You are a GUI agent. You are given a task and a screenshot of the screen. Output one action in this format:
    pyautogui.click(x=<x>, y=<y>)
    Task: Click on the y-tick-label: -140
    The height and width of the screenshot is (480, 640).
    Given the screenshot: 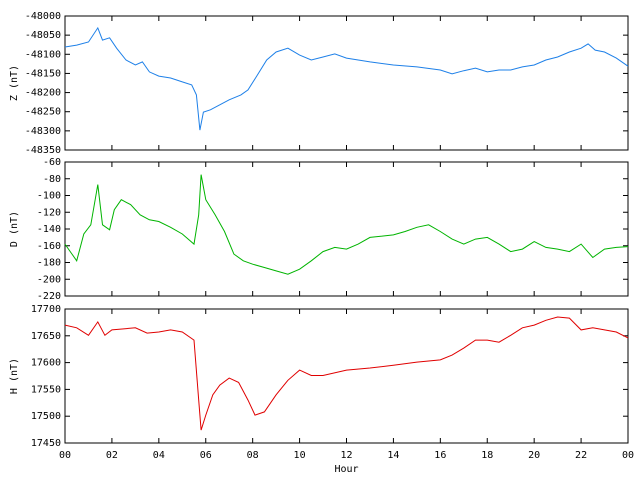 What is the action you would take?
    pyautogui.click(x=49, y=229)
    